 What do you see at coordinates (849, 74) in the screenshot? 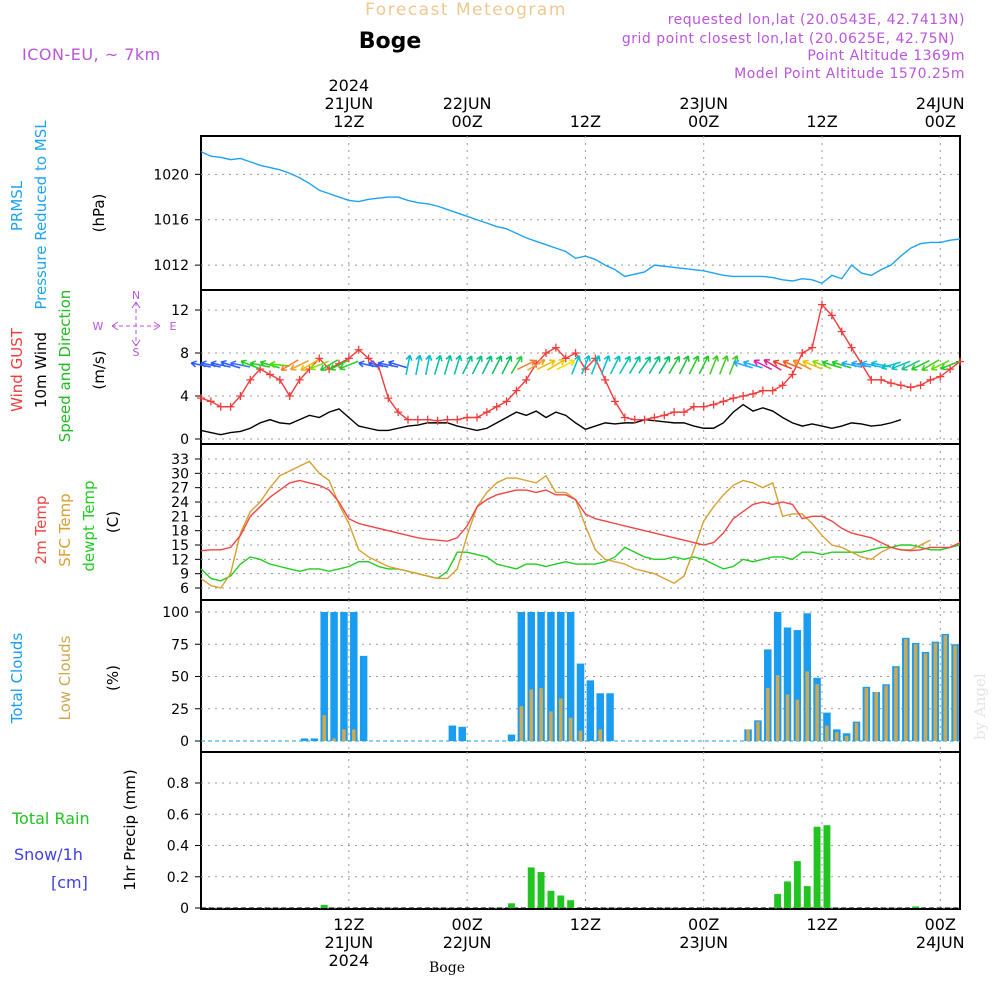
I see `model-point-altitude: Model Point Altitude 1570.25m` at bounding box center [849, 74].